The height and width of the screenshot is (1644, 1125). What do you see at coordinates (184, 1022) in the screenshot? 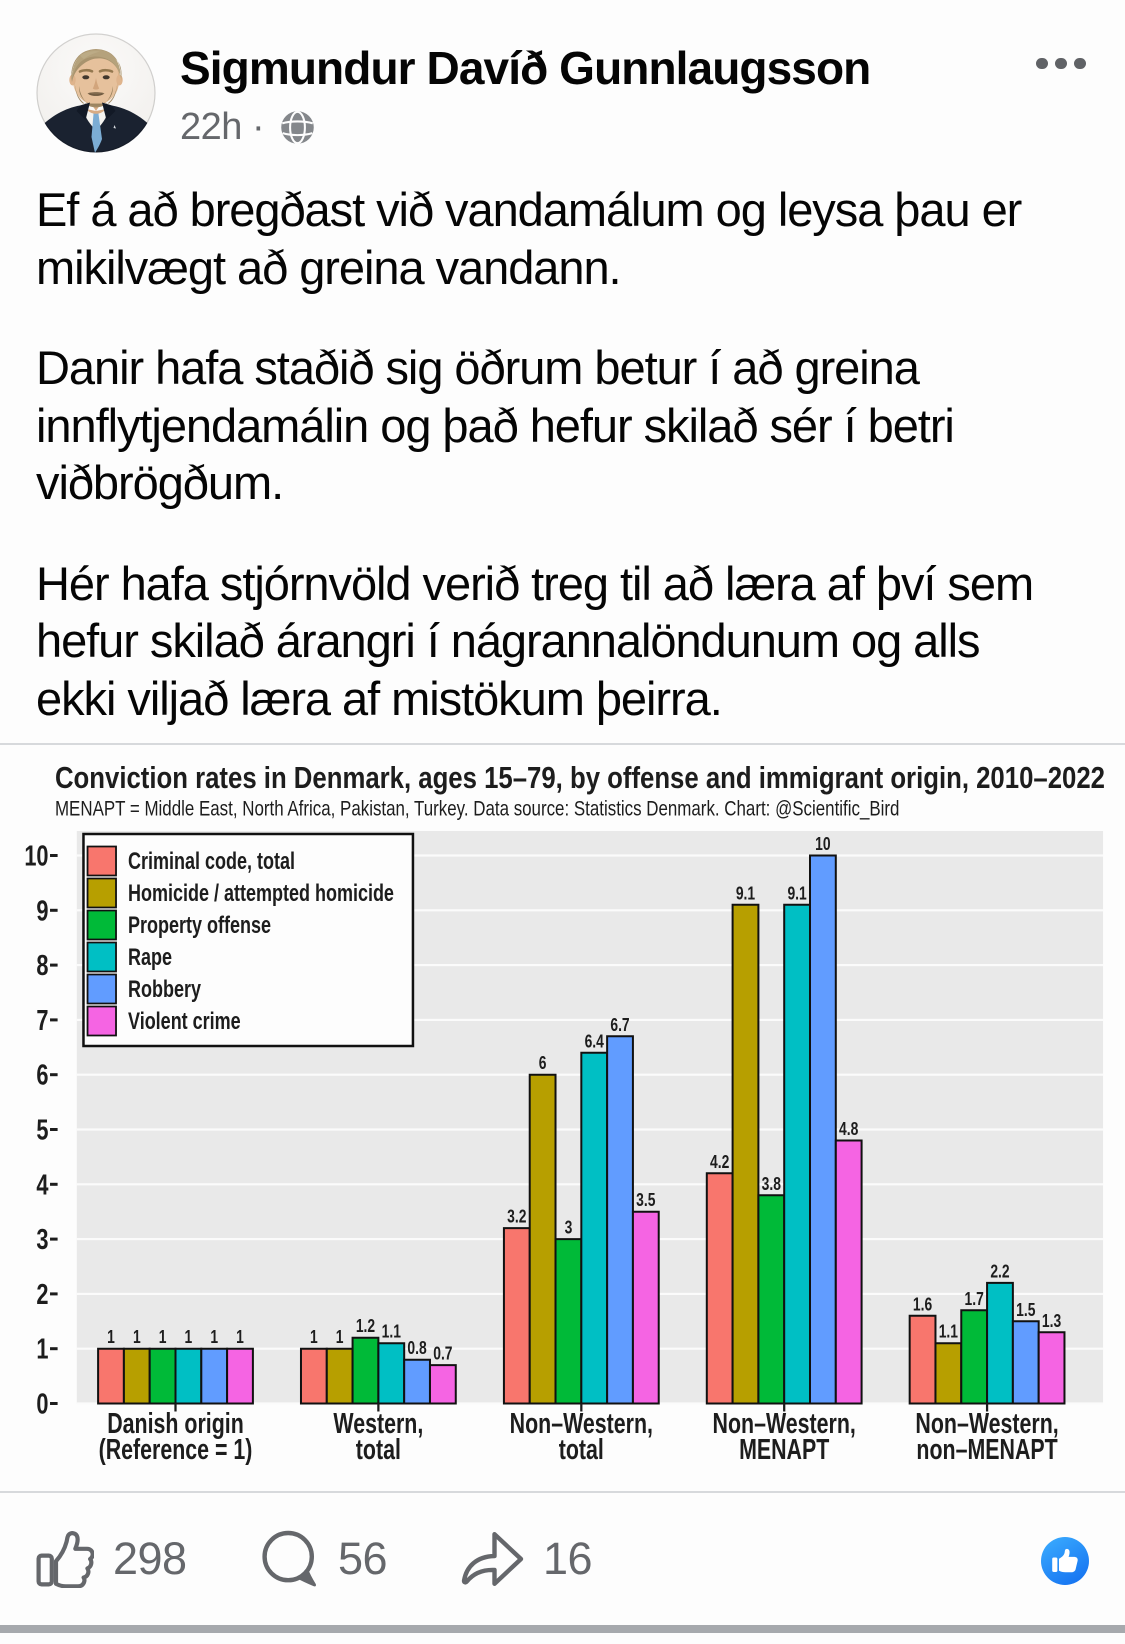
I see `svg-text: Violent crime` at bounding box center [184, 1022].